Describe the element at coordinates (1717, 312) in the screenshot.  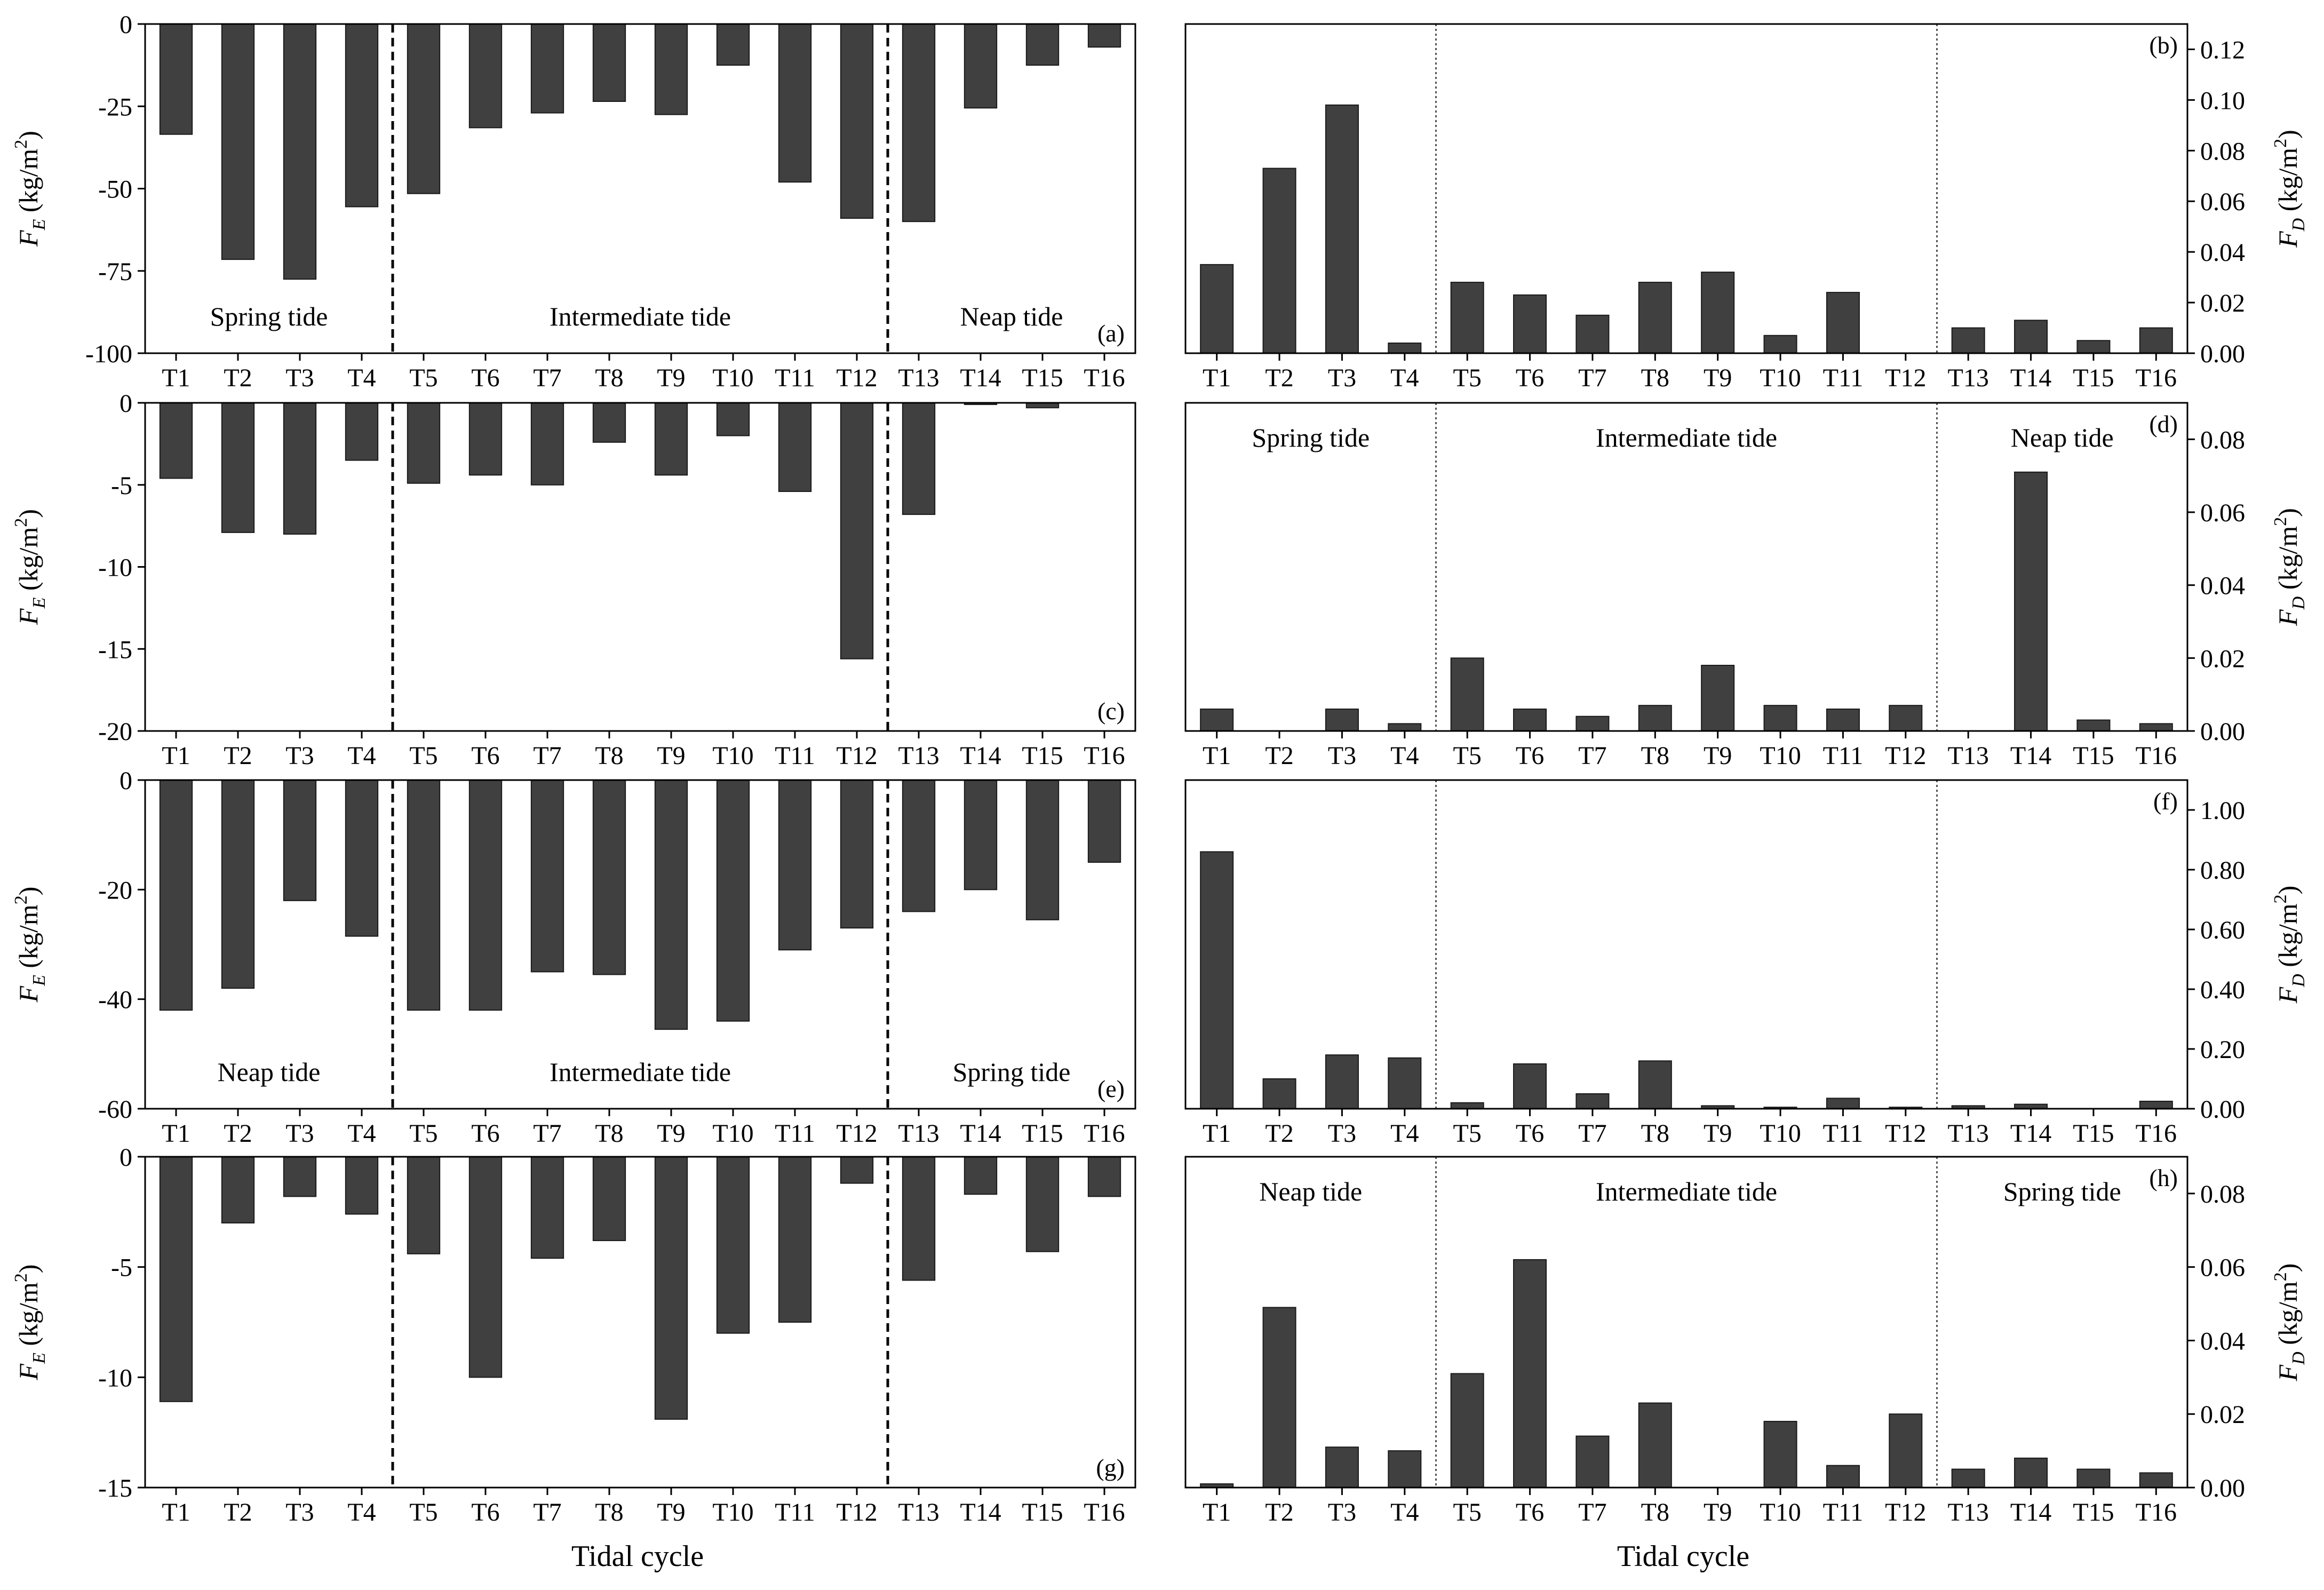
I see `bar-b-T9` at that location.